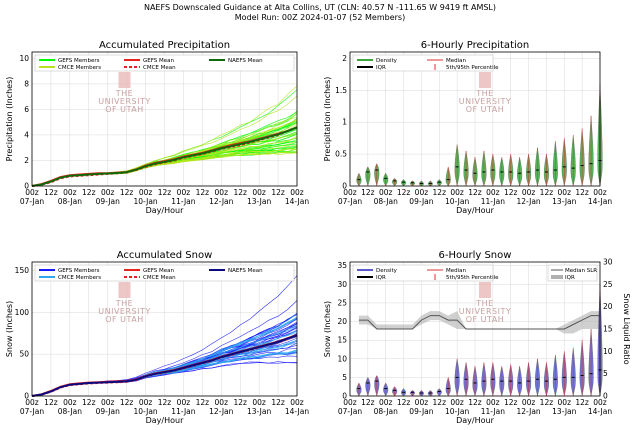 The height and width of the screenshot is (430, 640). Describe the element at coordinates (245, 271) in the screenshot. I see `legend-label: NAEFS Mean` at that location.